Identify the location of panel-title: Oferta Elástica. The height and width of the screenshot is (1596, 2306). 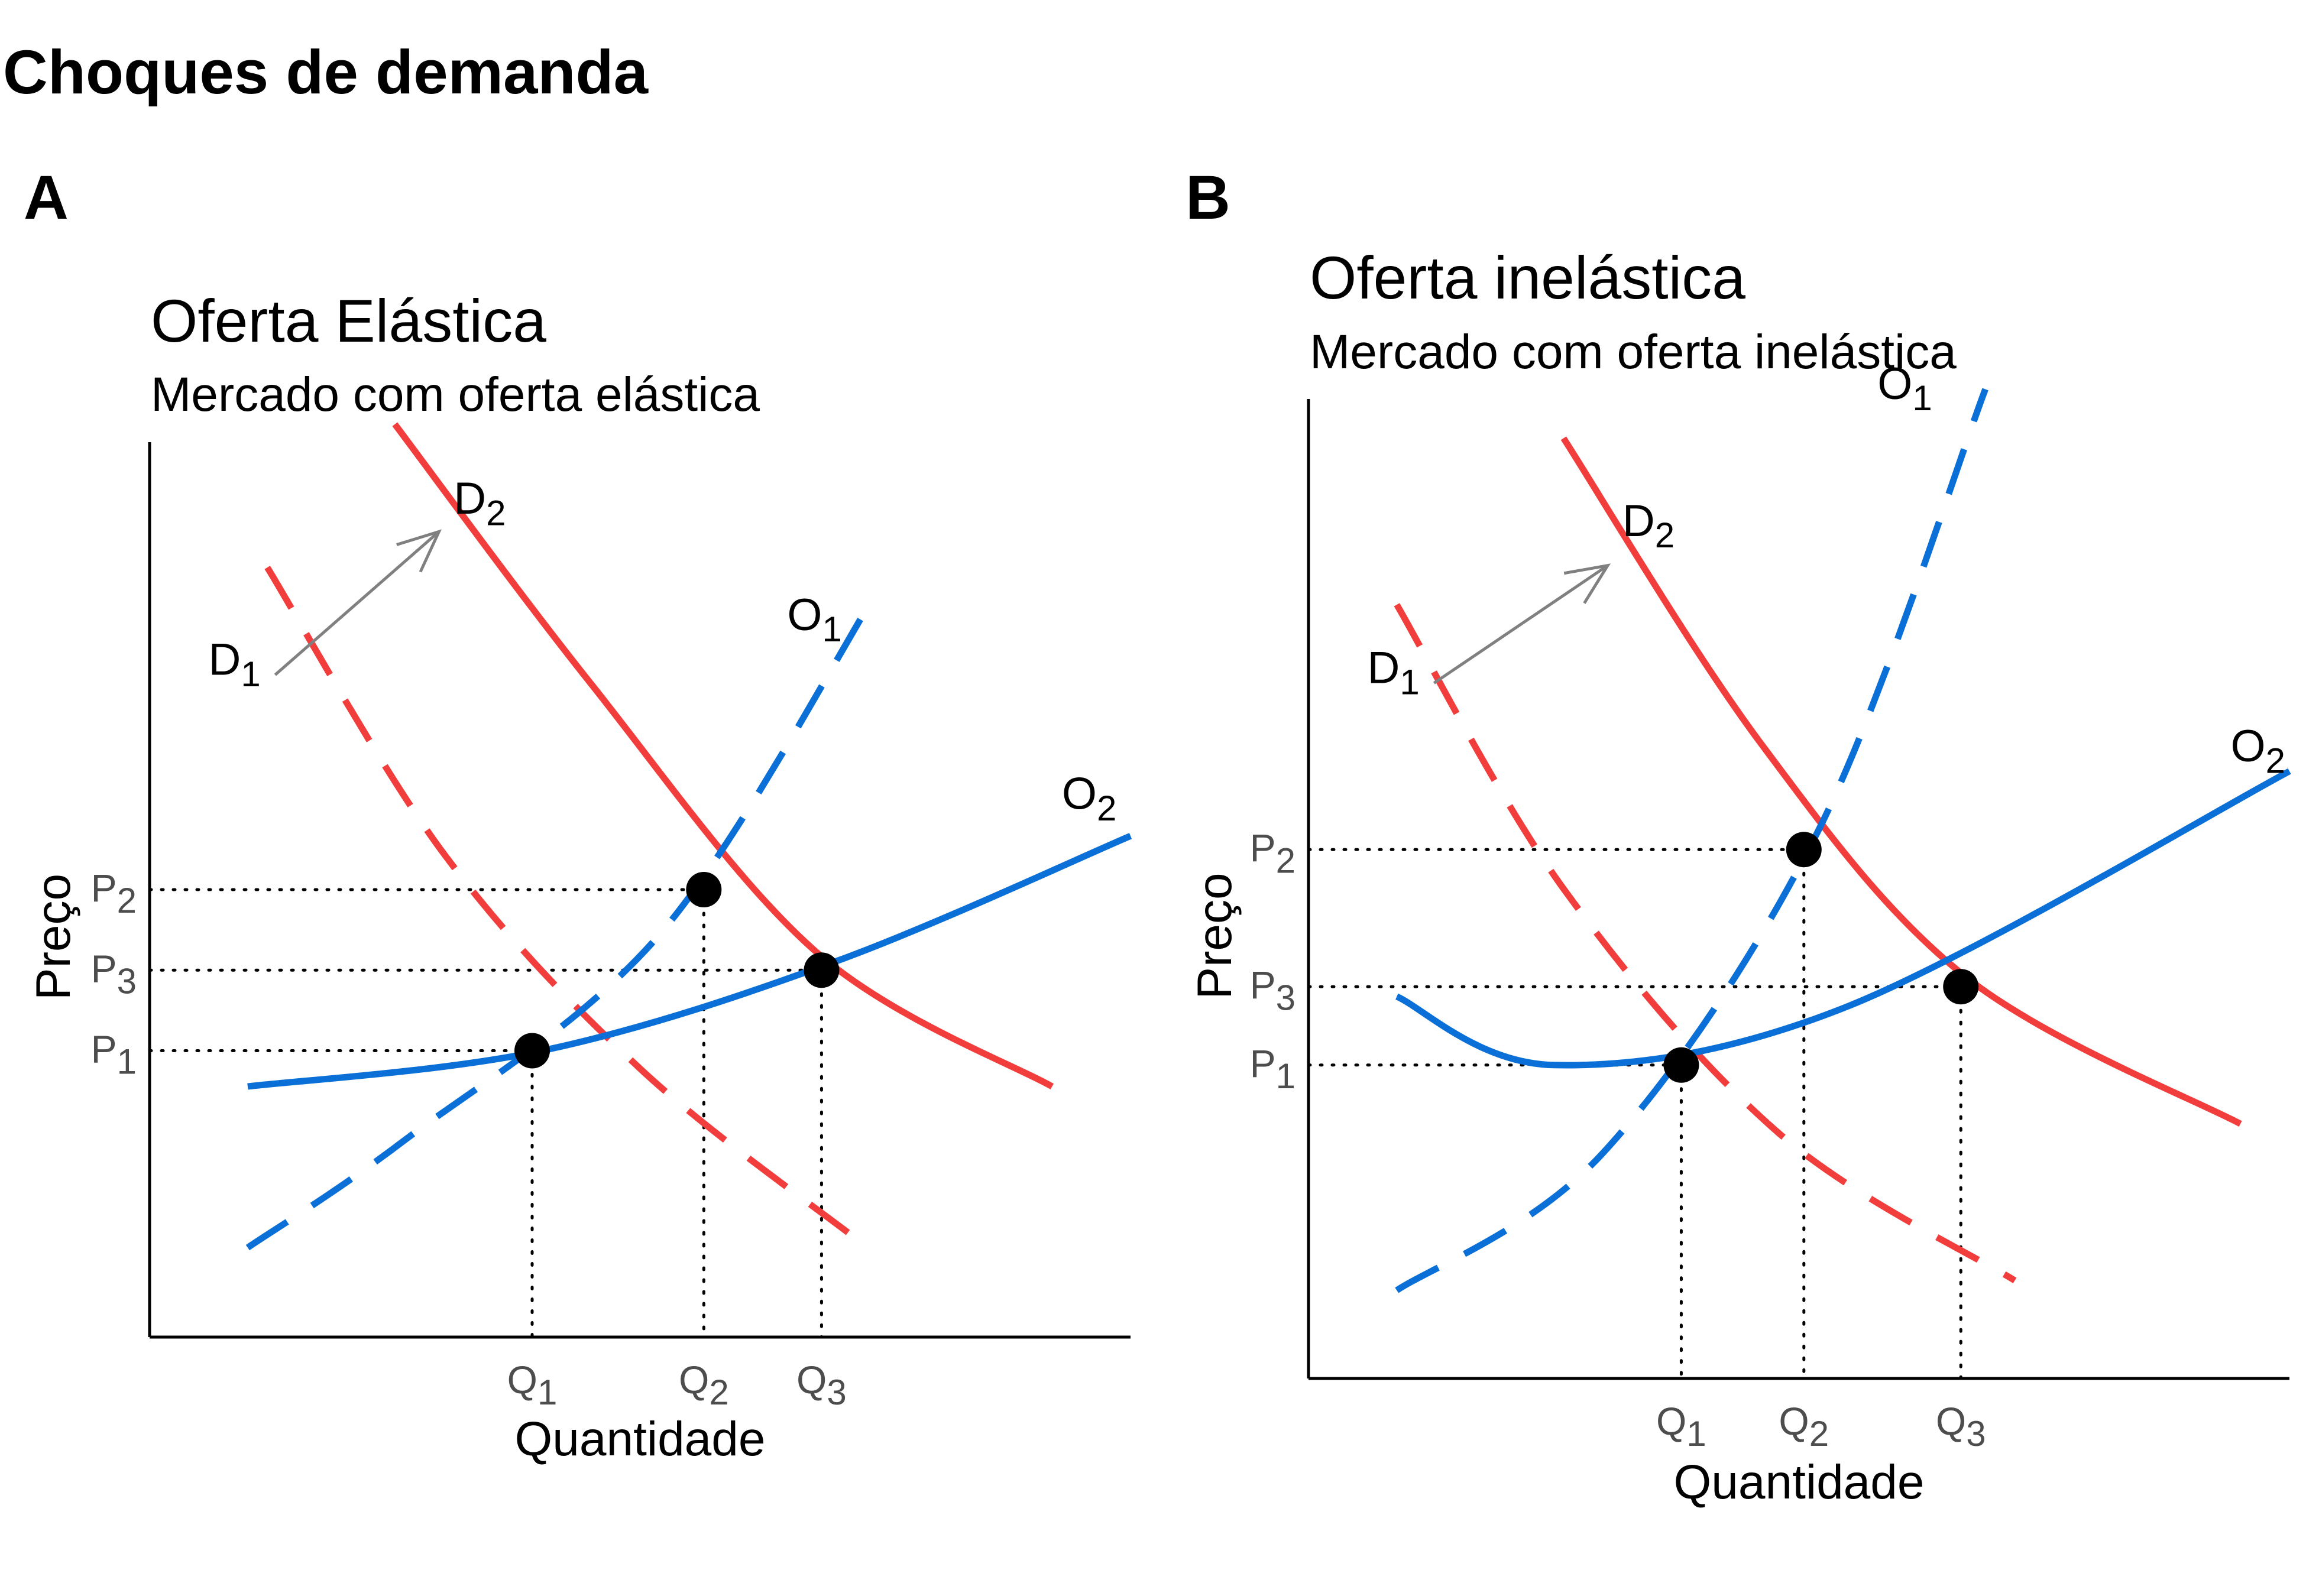
(348, 321).